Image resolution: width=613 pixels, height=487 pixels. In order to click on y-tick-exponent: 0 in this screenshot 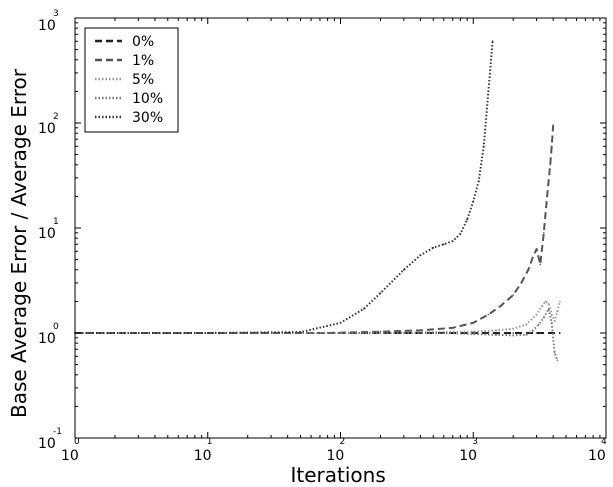, I will do `click(56, 327)`.